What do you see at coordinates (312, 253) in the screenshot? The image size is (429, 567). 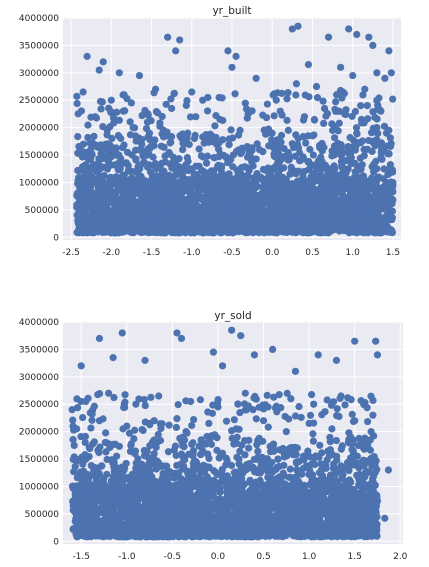 I see `x-tick-label: 0.5` at bounding box center [312, 253].